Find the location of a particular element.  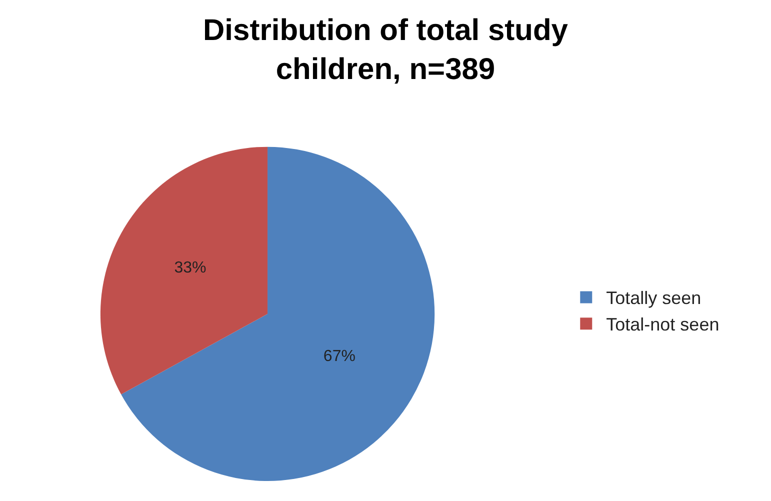

data-label: 67% is located at coordinates (339, 356).